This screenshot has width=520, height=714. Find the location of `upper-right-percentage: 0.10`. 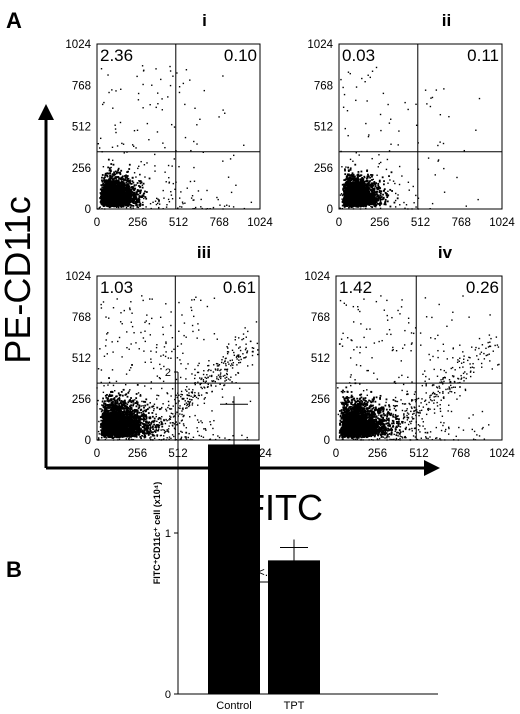

upper-right-percentage: 0.10 is located at coordinates (240, 55).